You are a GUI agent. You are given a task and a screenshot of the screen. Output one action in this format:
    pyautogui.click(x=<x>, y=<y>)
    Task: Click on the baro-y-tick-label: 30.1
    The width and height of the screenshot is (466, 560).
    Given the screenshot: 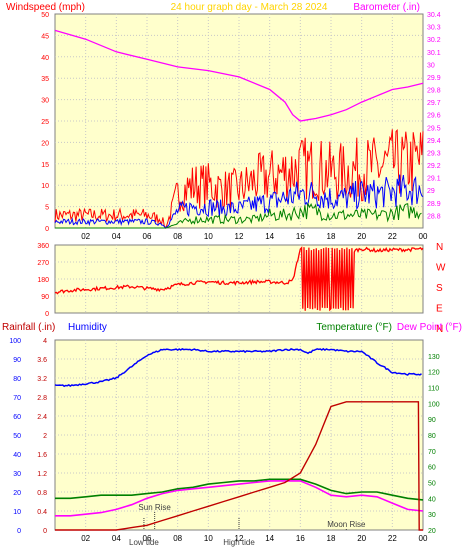 What is the action you would take?
    pyautogui.click(x=434, y=53)
    